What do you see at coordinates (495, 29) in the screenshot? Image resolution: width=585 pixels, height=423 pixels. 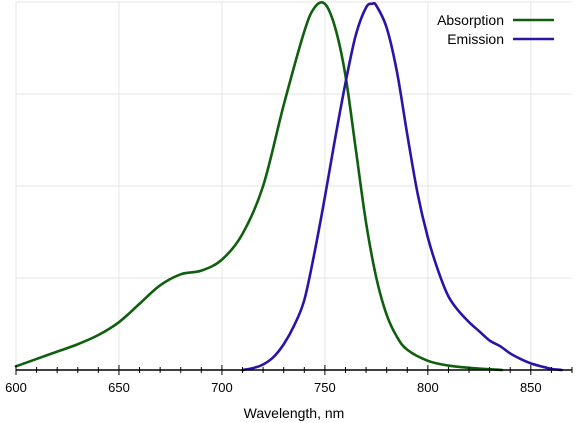 I see `legend: Absorption Emission` at bounding box center [495, 29].